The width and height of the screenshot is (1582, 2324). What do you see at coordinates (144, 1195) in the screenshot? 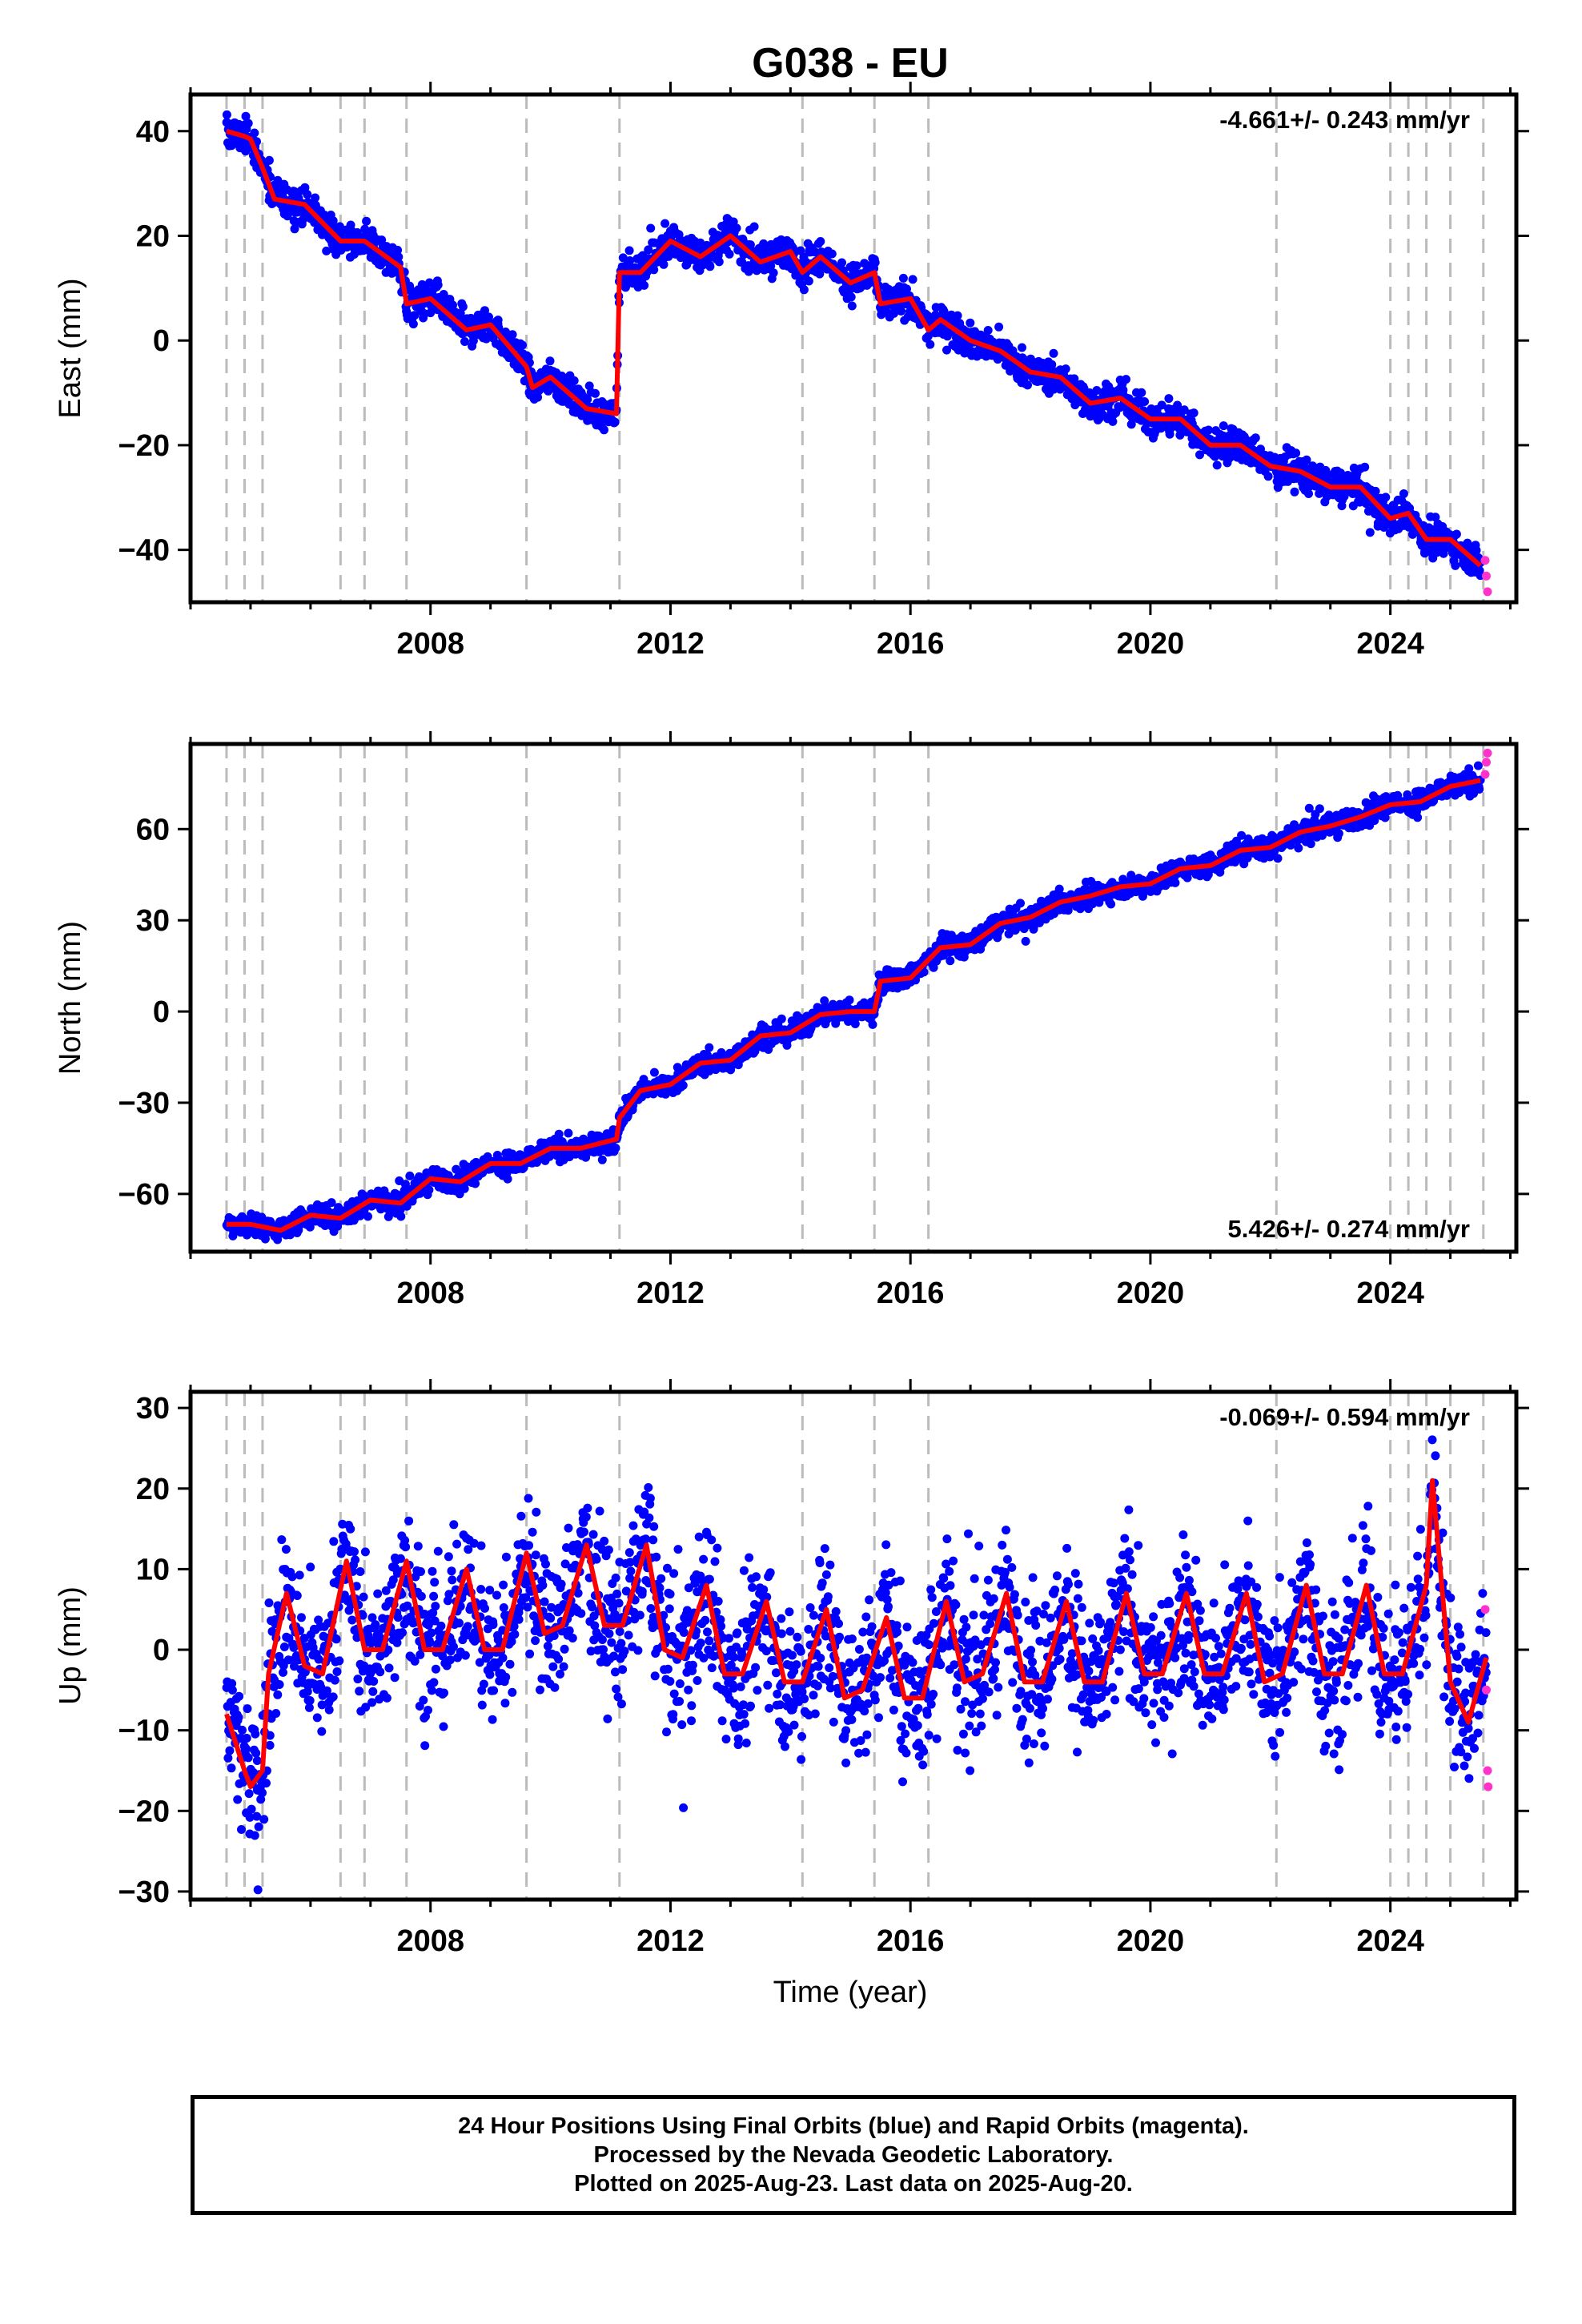
I see `y-tick-label: −60` at bounding box center [144, 1195].